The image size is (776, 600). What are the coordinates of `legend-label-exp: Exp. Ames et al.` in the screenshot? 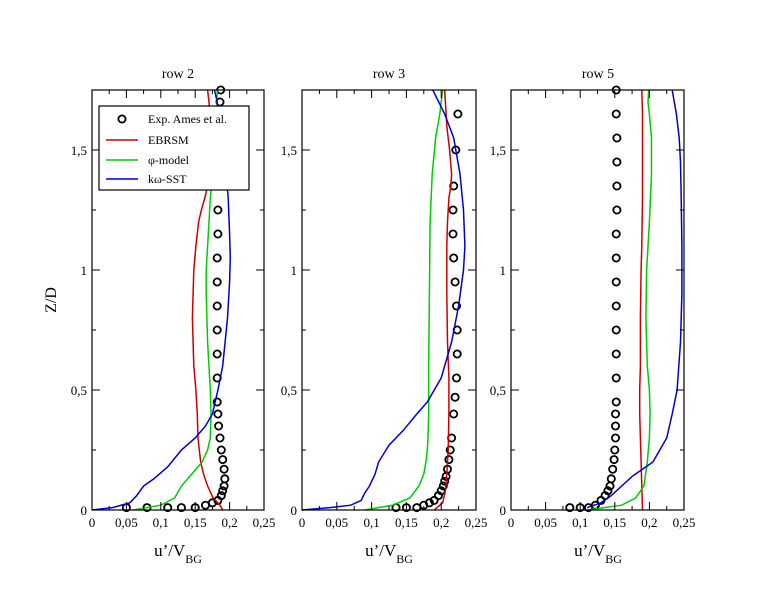 It's located at (187, 119).